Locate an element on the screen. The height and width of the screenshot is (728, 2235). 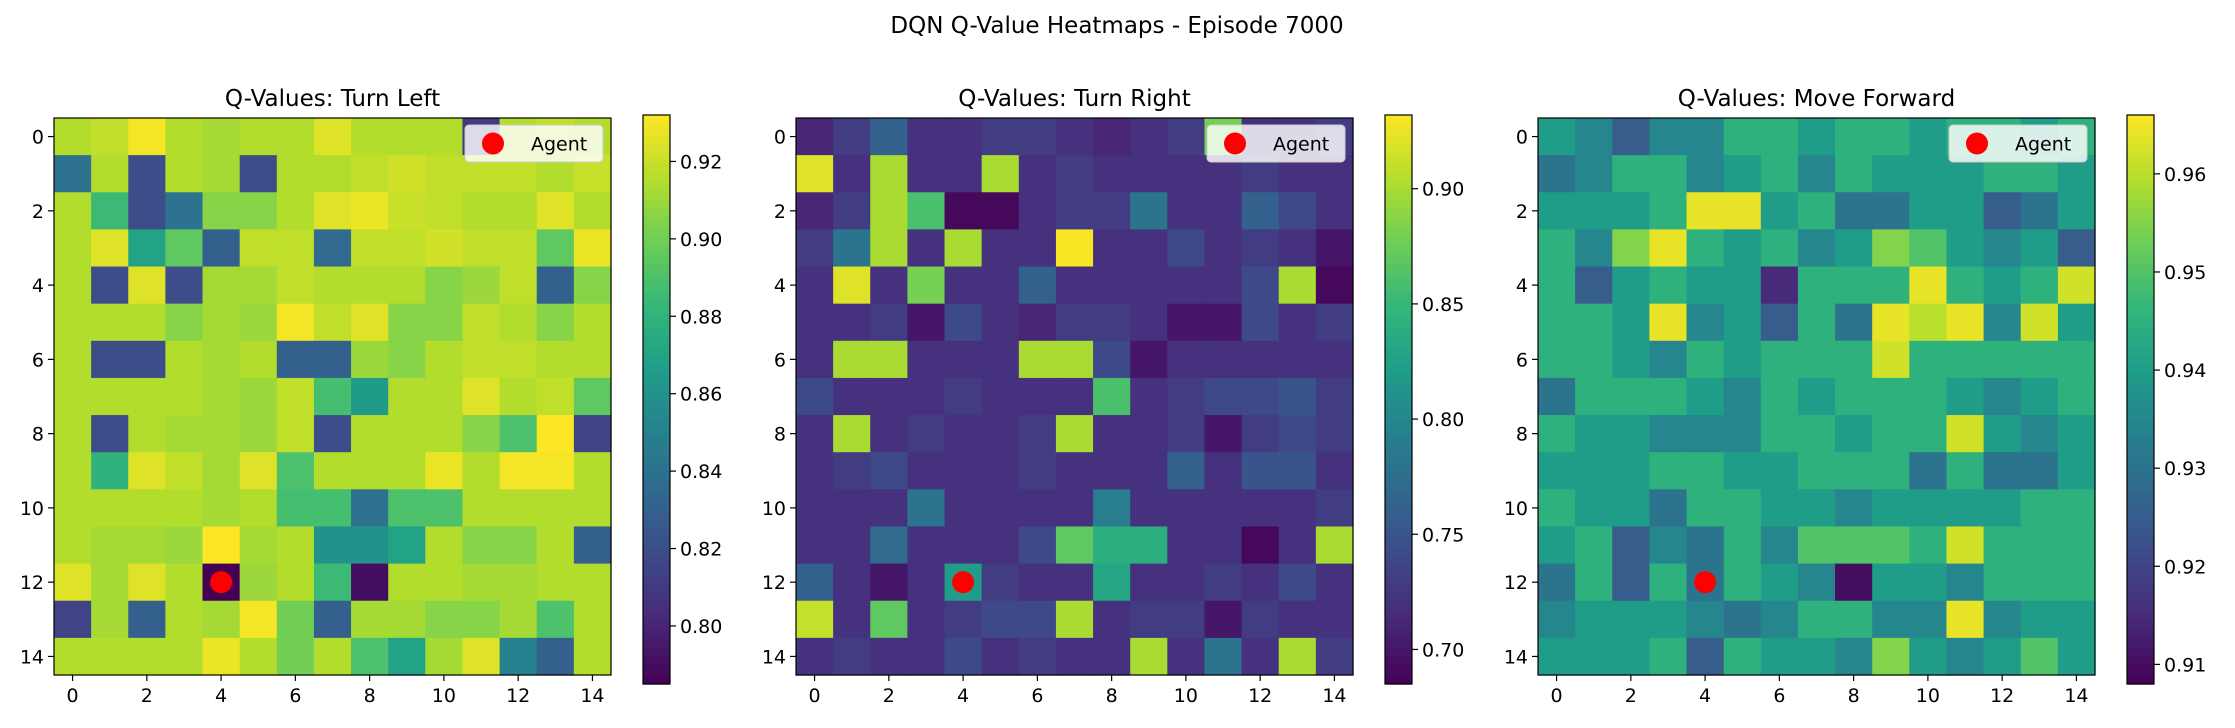
colorbar-tick-label: 0.90 is located at coordinates (701, 240).